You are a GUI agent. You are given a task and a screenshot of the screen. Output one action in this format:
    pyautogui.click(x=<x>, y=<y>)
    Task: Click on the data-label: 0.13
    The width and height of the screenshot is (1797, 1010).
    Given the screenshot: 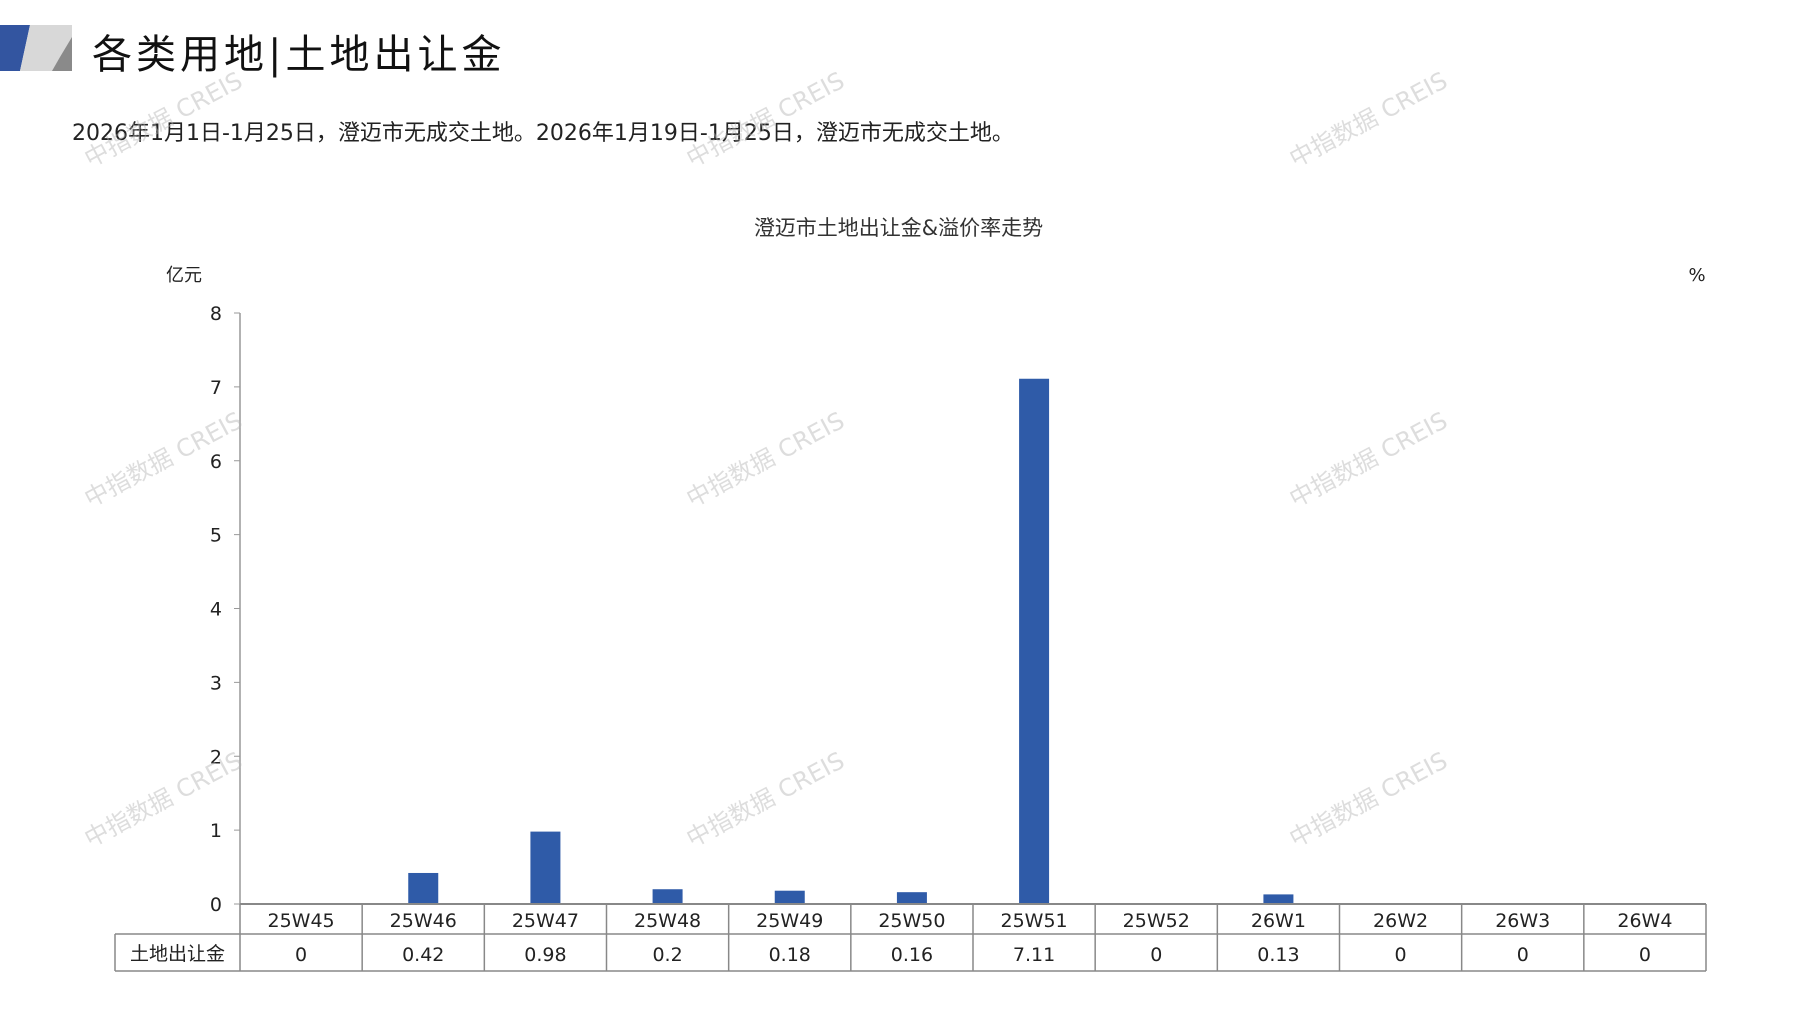 What is the action you would take?
    pyautogui.click(x=1278, y=955)
    